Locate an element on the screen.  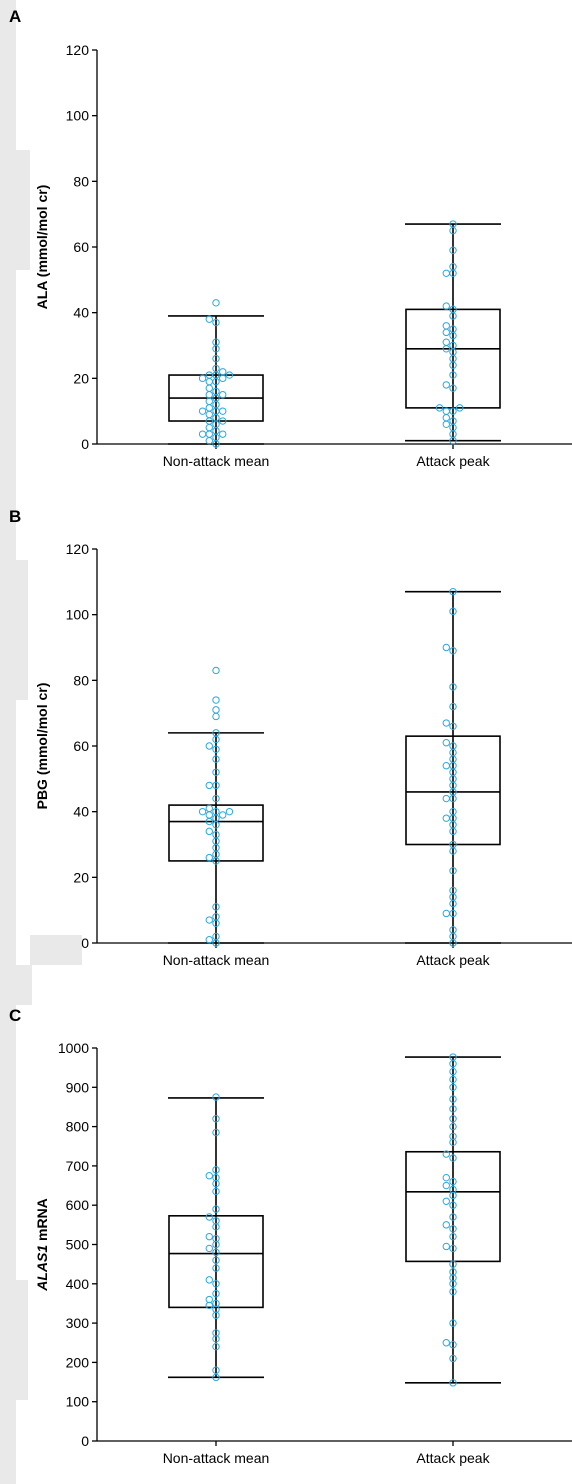
panel-letter: A is located at coordinates (15, 16).